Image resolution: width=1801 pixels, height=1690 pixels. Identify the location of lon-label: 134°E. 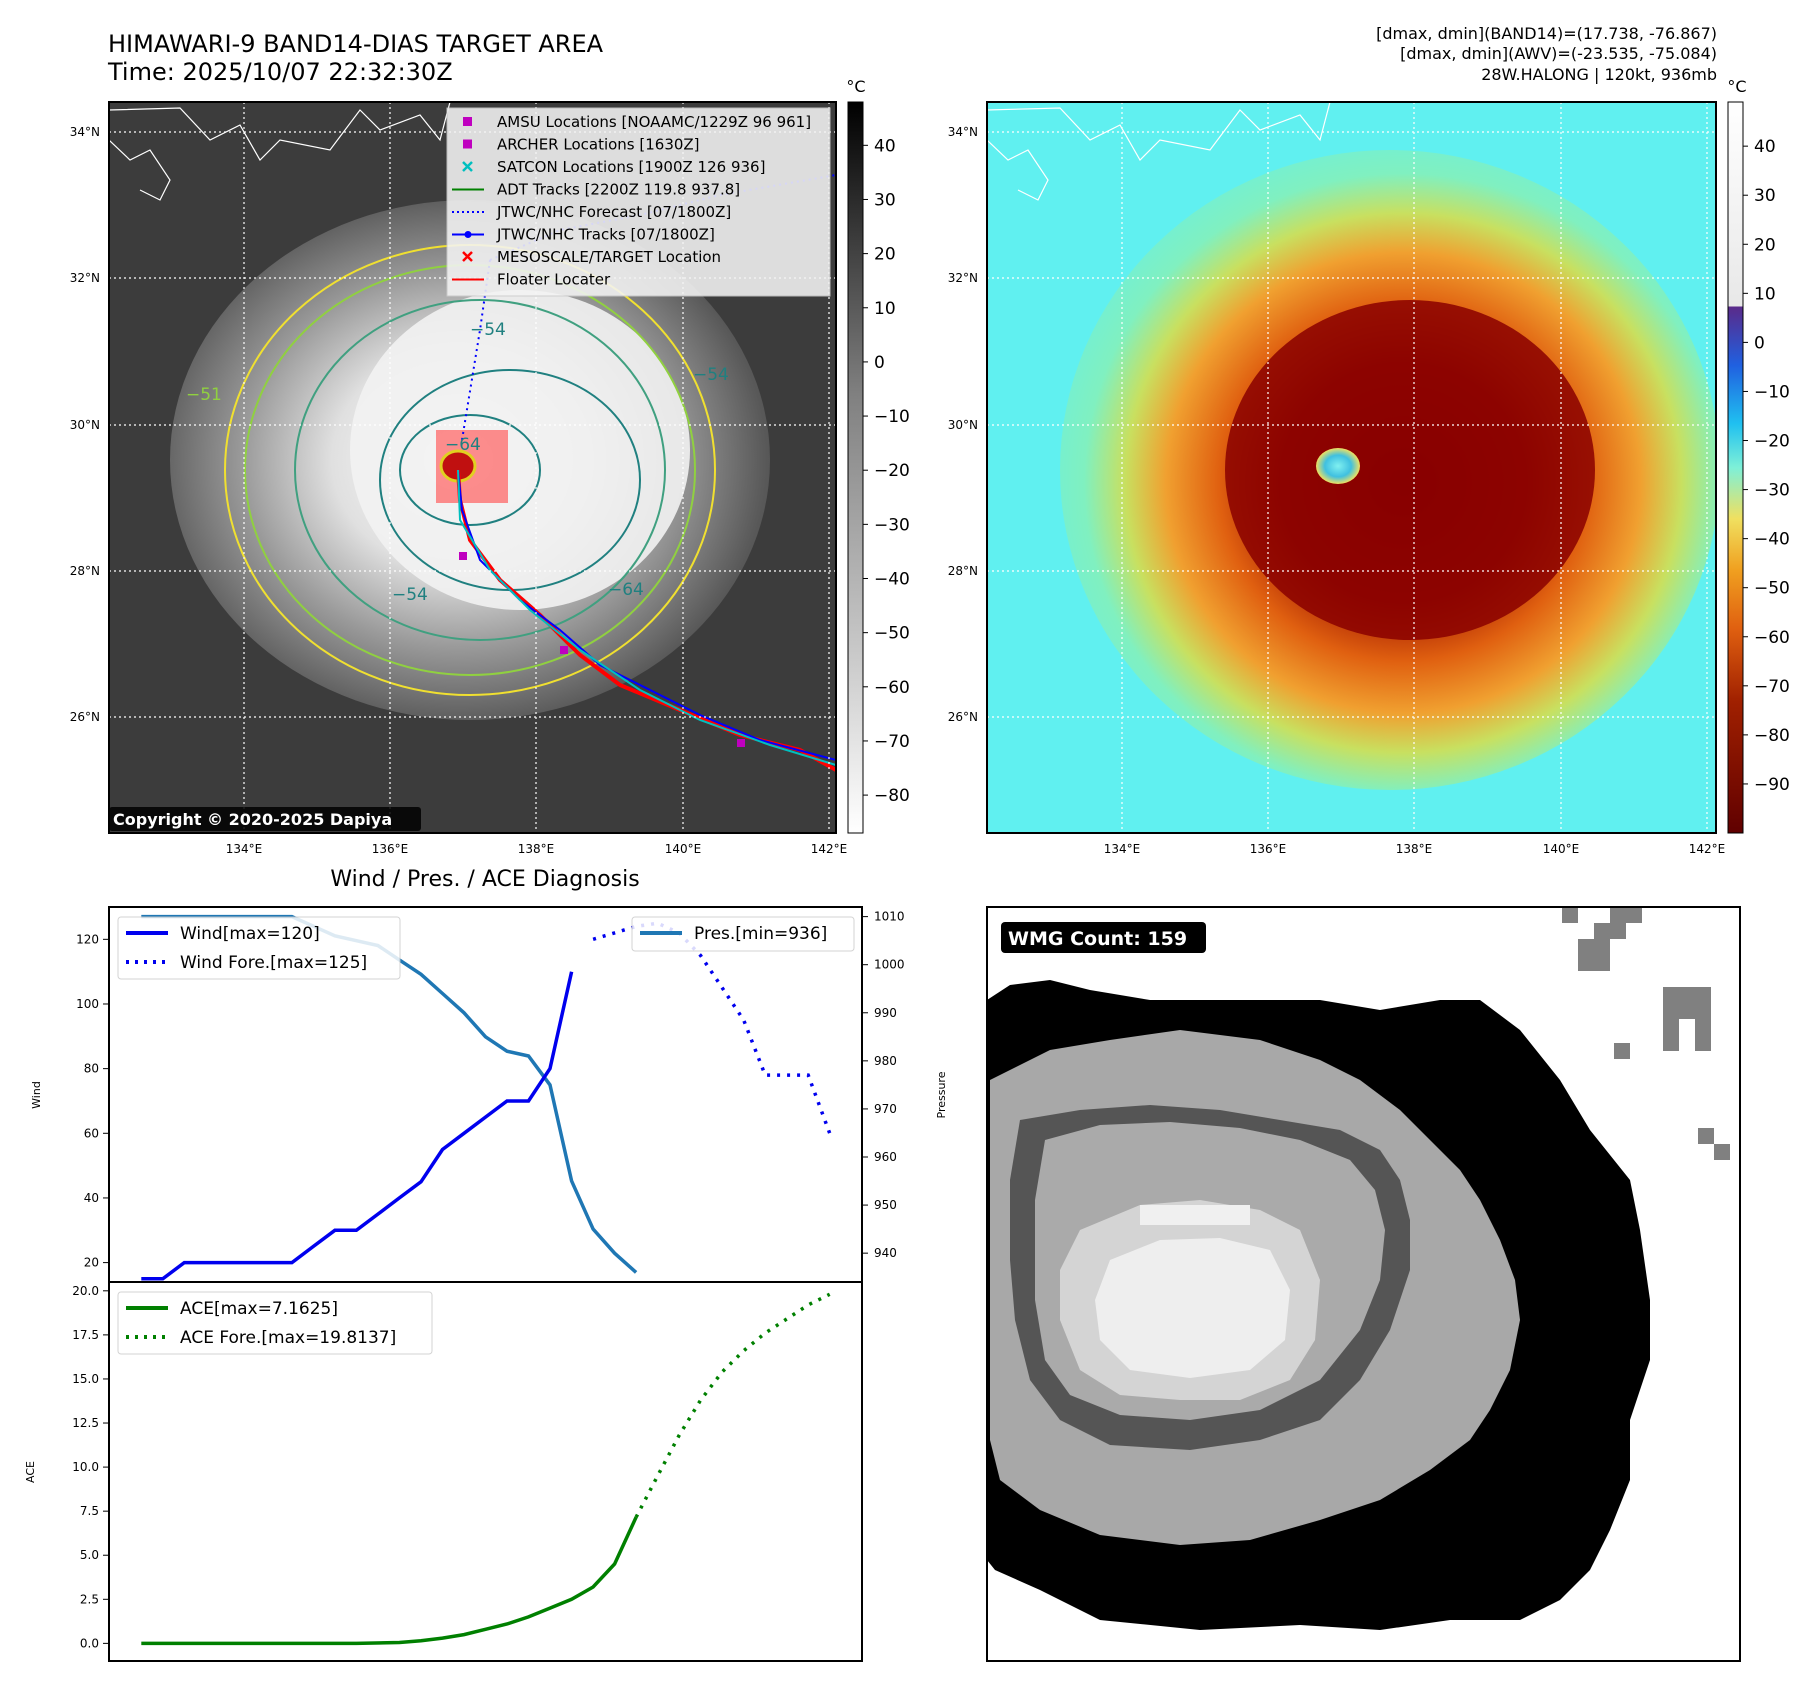
(1122, 849).